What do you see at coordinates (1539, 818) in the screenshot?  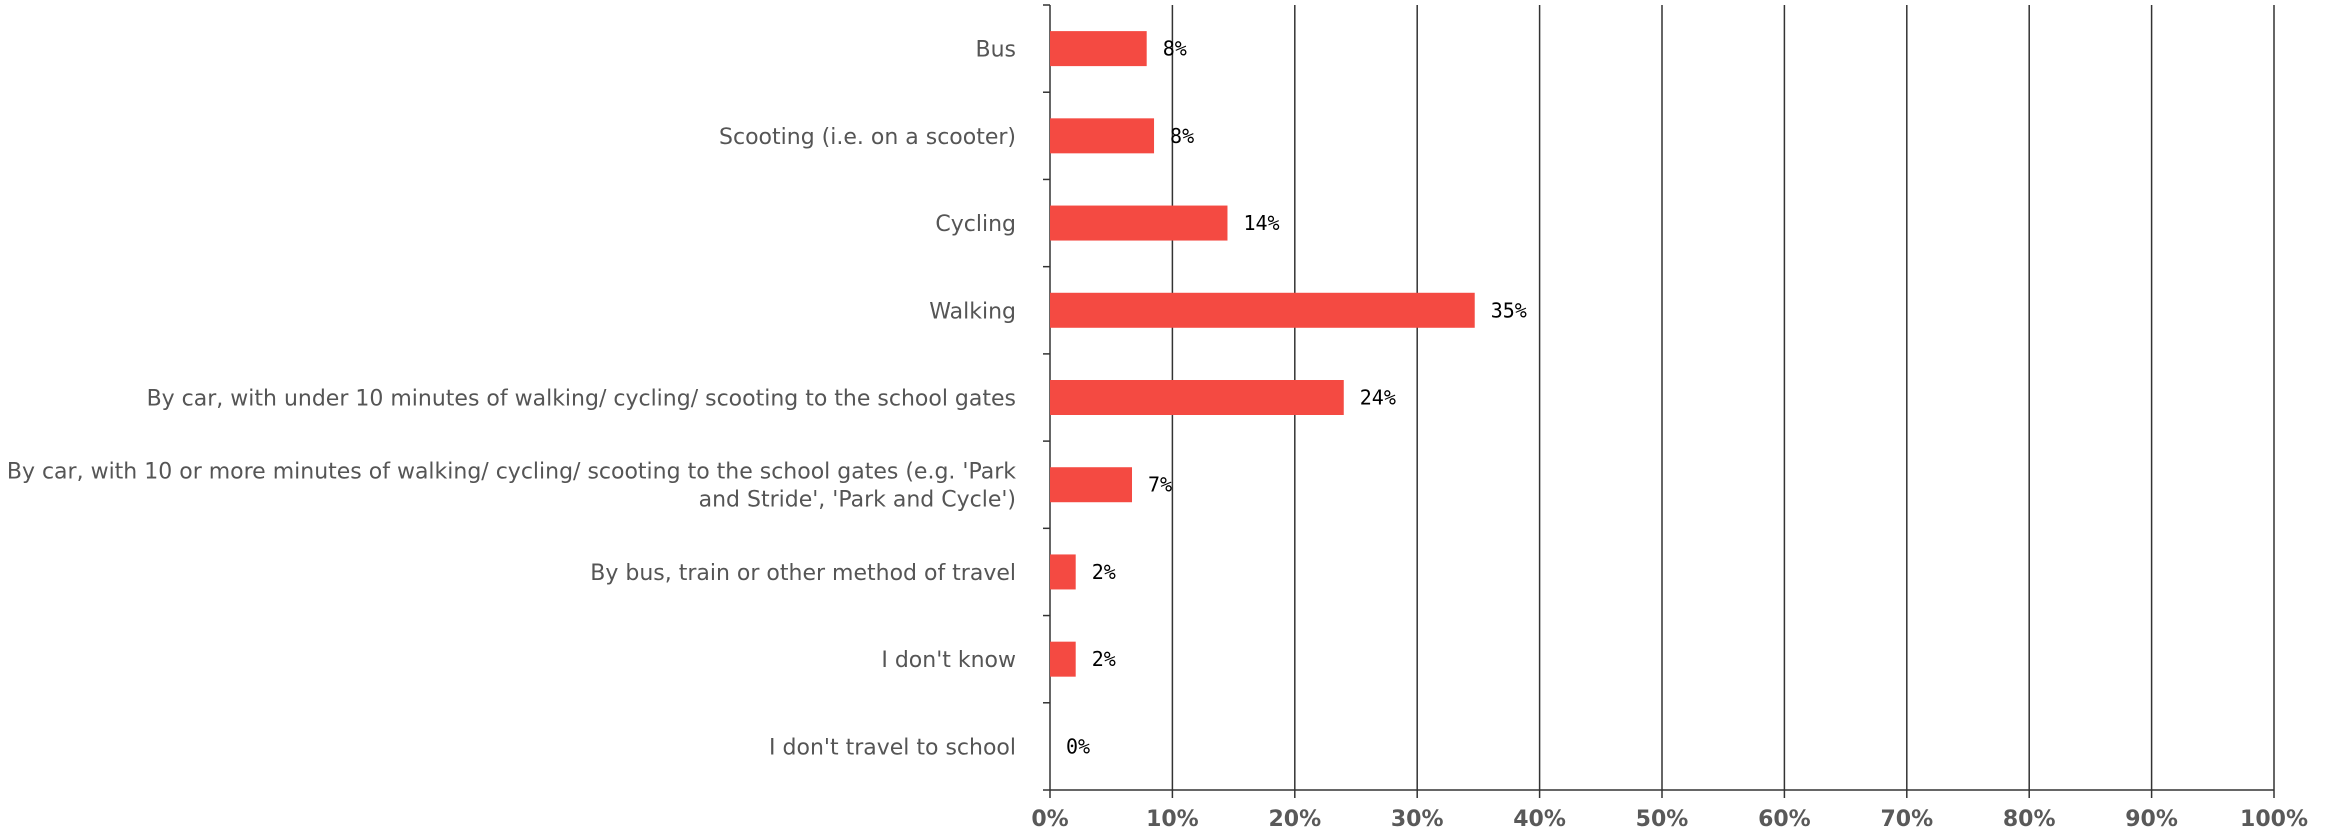 I see `x-tick-label: 40%` at bounding box center [1539, 818].